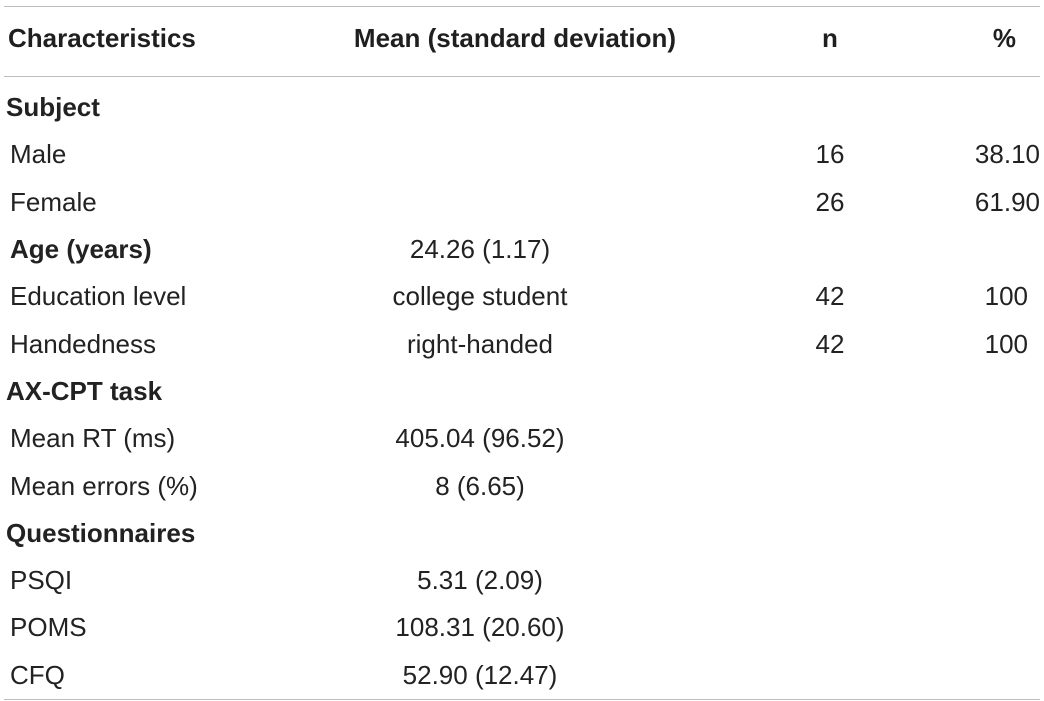 This screenshot has width=1044, height=701. Describe the element at coordinates (98, 296) in the screenshot. I see `row-label: Education level` at that location.